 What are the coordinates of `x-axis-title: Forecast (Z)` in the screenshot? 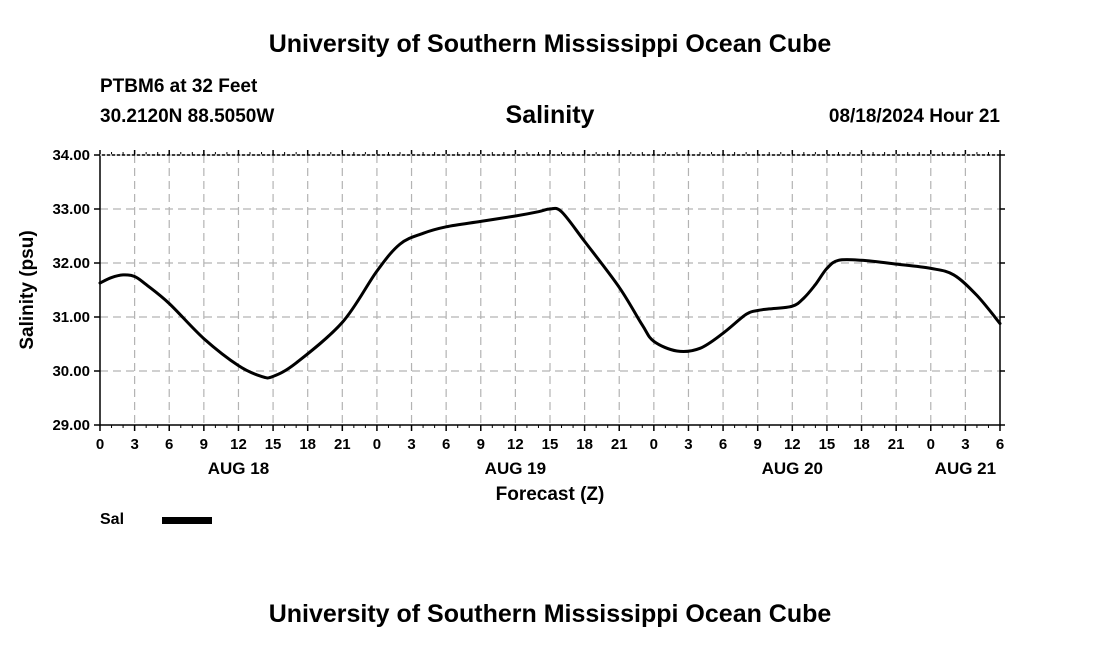 It's located at (550, 494).